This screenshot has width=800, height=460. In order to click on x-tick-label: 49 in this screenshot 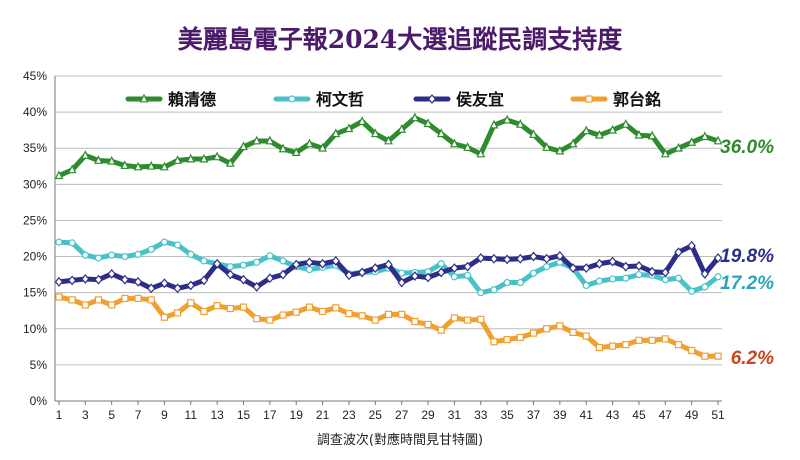, I will do `click(692, 415)`.